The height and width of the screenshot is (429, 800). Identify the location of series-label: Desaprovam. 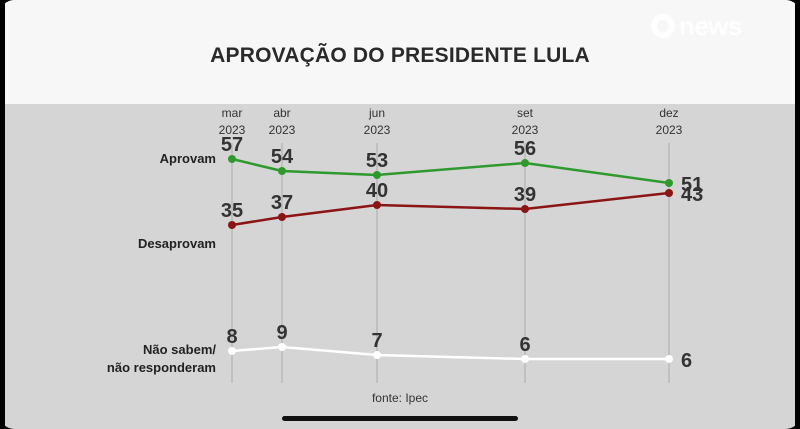
(177, 243).